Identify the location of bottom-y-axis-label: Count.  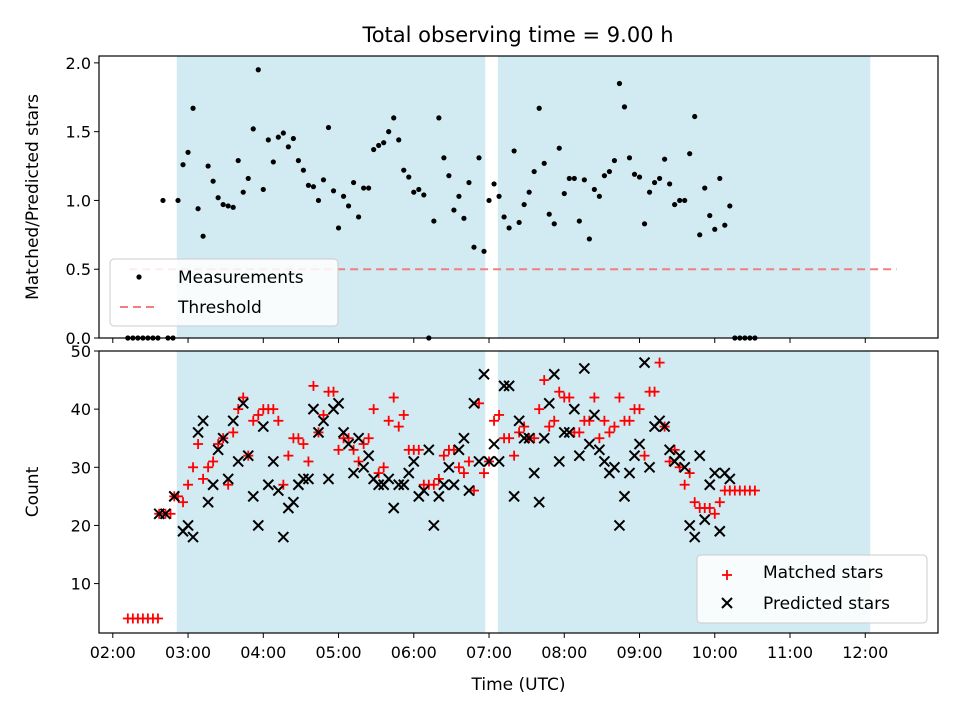
(33, 491).